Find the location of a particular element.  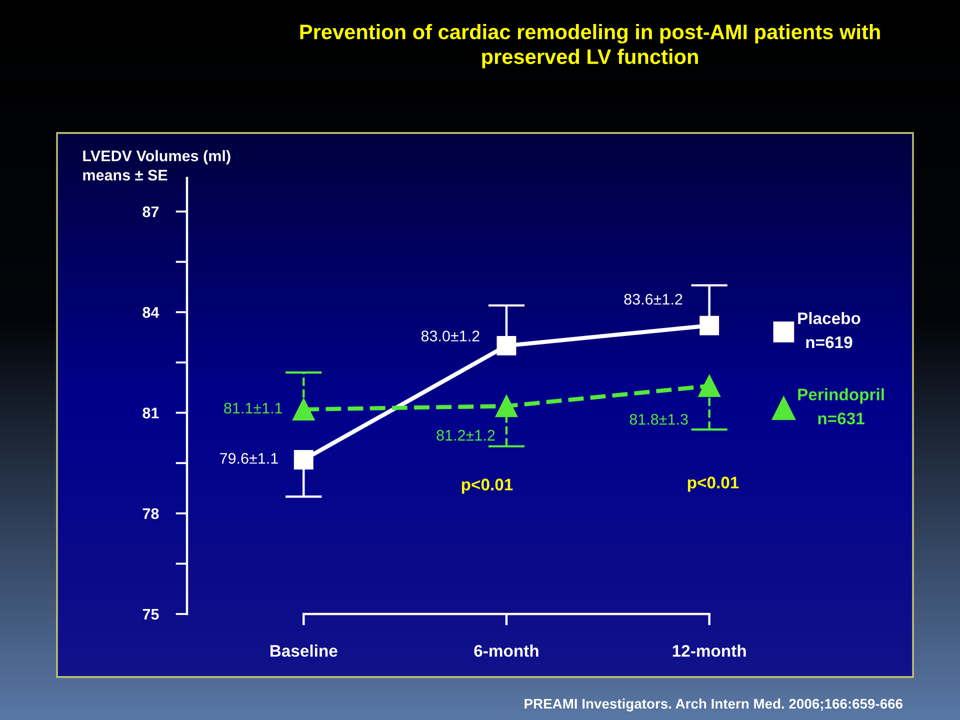

data-label: 81.2±1.2 is located at coordinates (465, 435).